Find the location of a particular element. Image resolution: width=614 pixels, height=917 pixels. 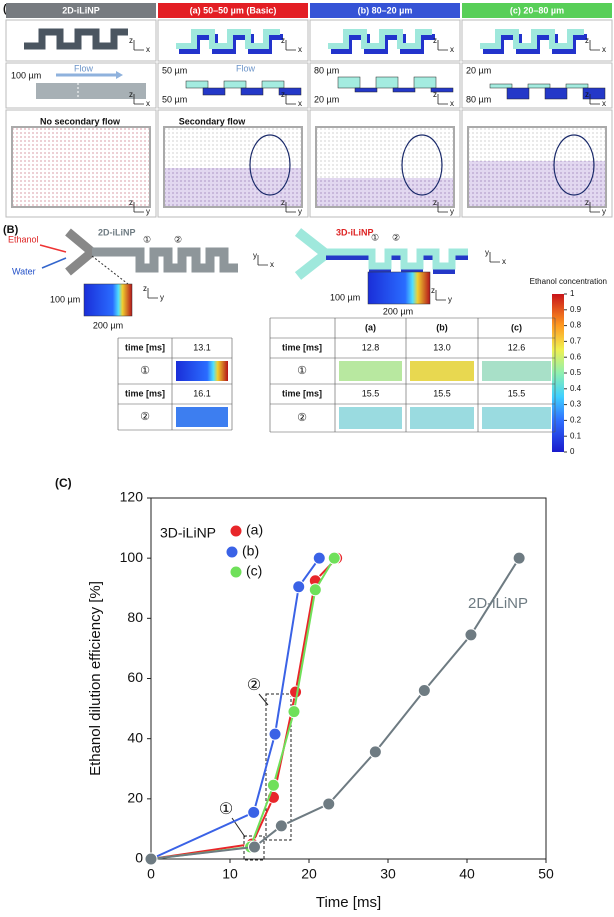

legend-swatch is located at coordinates (236, 531).